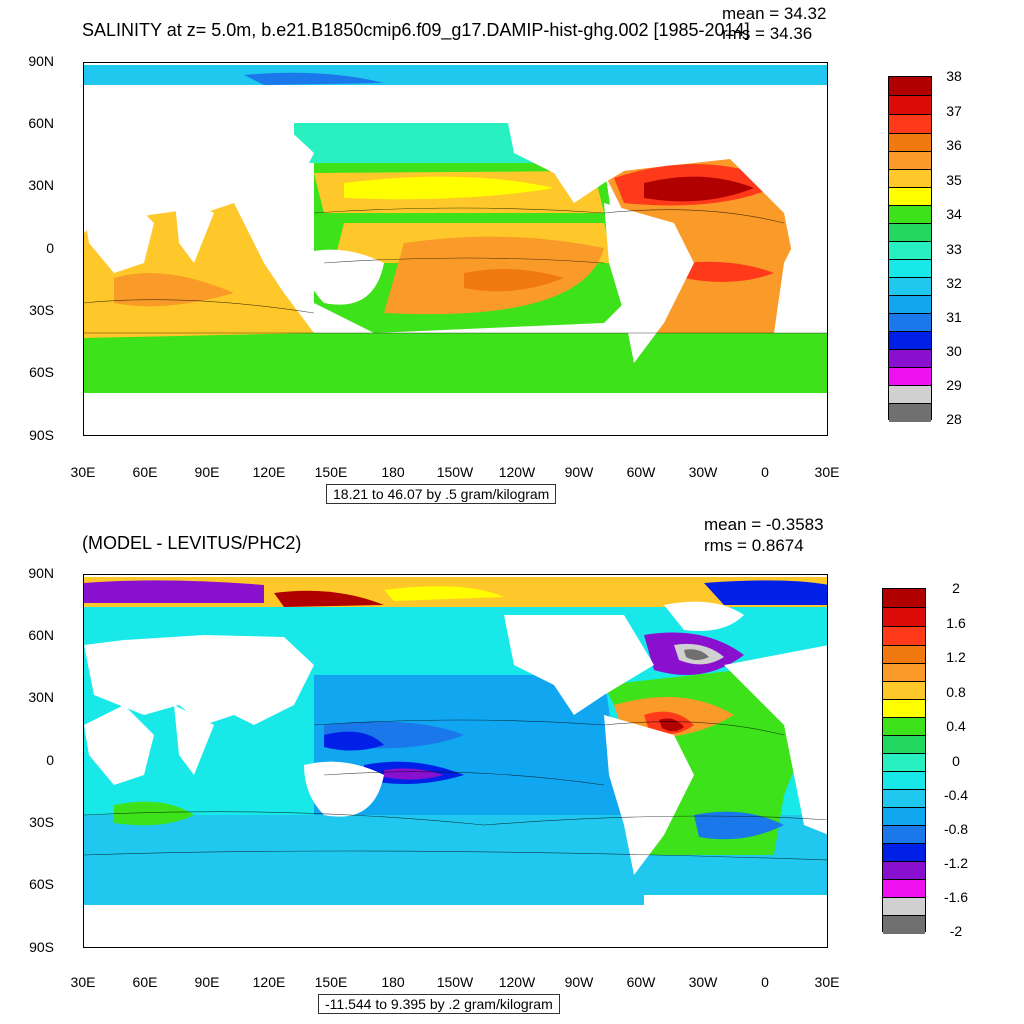 The height and width of the screenshot is (1024, 1024). What do you see at coordinates (145, 472) in the screenshot?
I see `panel1-lon-label: 60E` at bounding box center [145, 472].